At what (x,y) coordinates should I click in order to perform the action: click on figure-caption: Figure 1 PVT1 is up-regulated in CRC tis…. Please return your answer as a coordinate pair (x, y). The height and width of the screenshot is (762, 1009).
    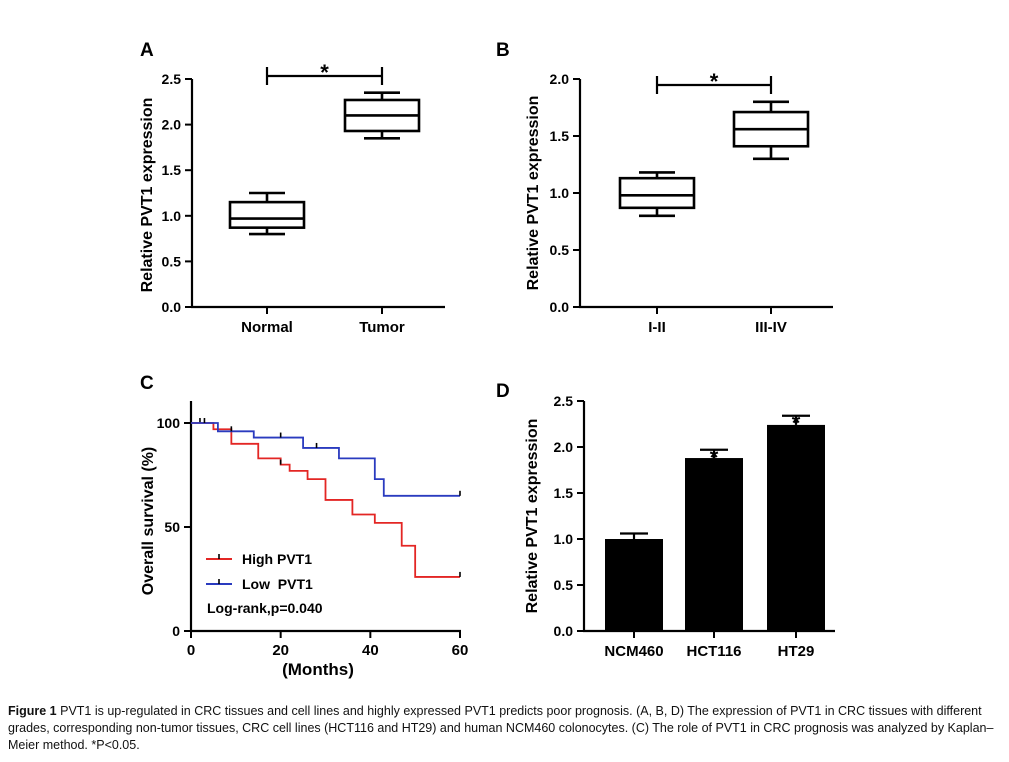
    Looking at the image, I should click on (503, 728).